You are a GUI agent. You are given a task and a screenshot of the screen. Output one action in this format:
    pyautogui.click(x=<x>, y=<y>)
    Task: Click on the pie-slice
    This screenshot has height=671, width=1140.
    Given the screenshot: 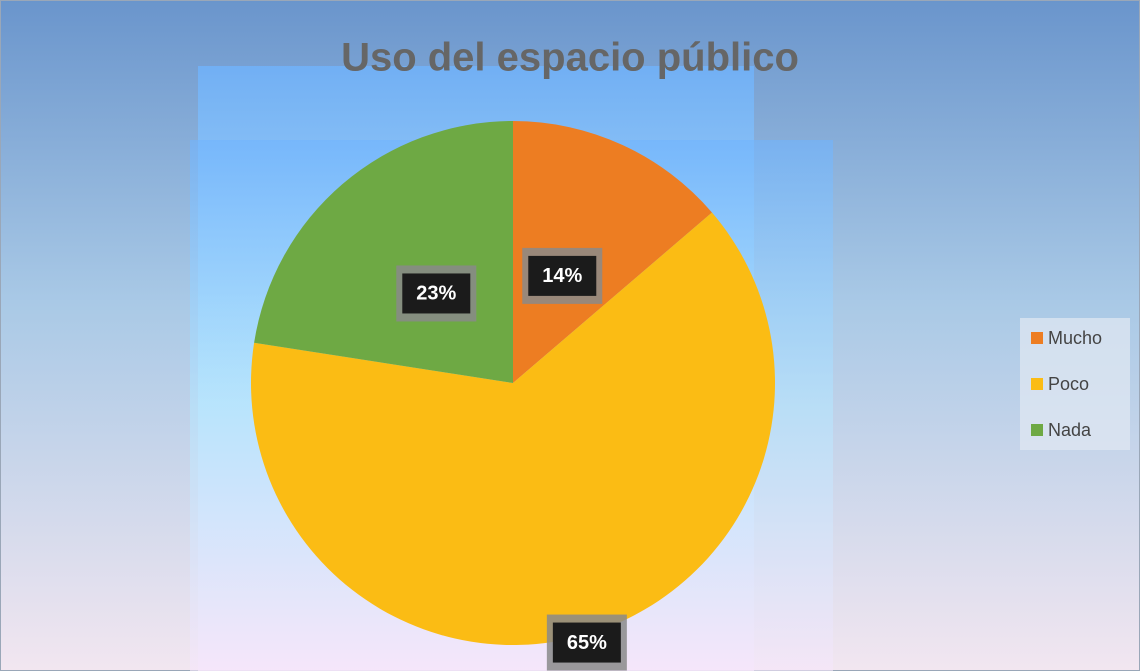 What is the action you would take?
    pyautogui.click(x=612, y=252)
    